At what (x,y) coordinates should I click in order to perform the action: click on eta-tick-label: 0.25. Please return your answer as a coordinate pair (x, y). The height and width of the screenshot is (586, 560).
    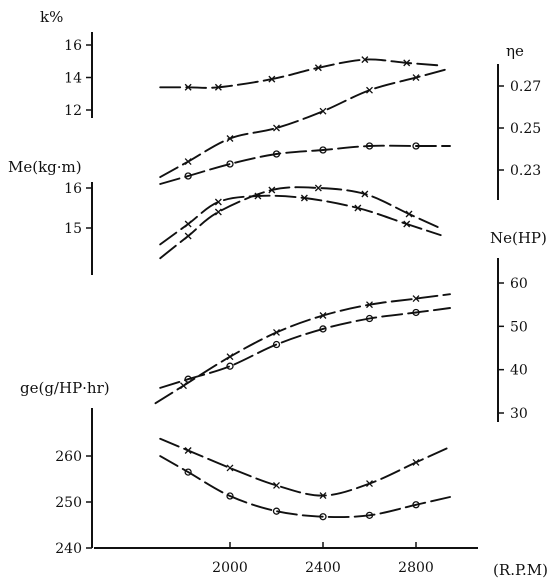
    Looking at the image, I should click on (525, 129).